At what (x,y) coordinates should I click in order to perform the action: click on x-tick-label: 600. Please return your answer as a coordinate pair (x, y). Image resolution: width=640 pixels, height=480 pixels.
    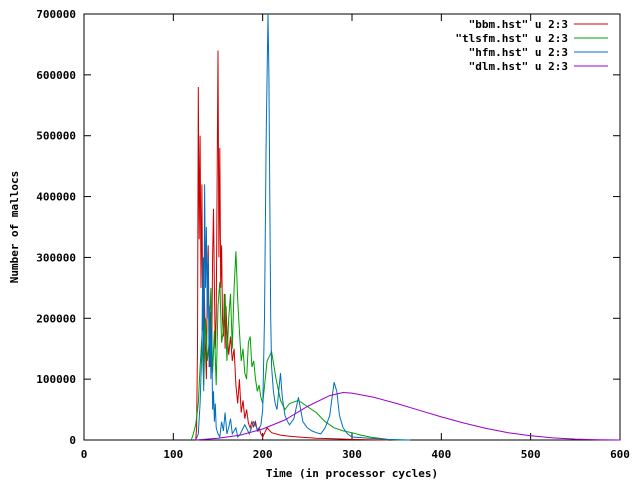
    Looking at the image, I should click on (620, 454).